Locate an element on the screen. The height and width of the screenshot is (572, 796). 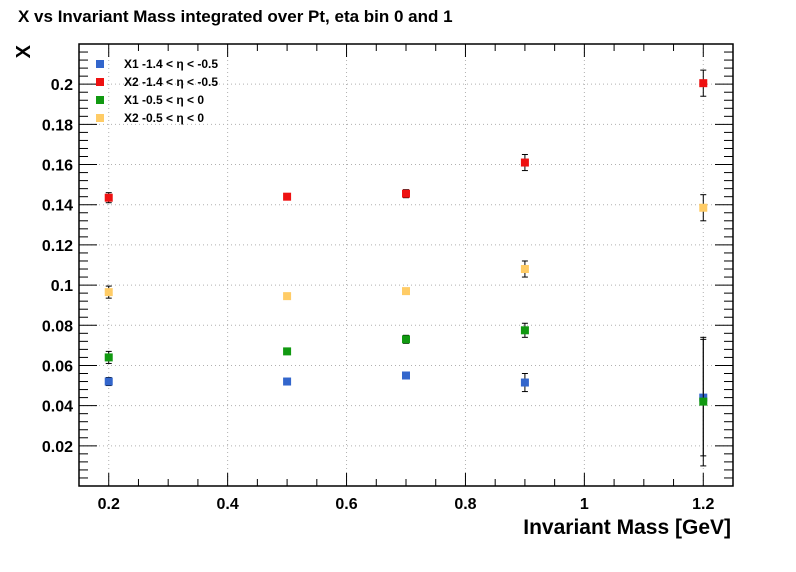
legend-label-series-3: X1 -0.5 < η < 0 is located at coordinates (164, 100).